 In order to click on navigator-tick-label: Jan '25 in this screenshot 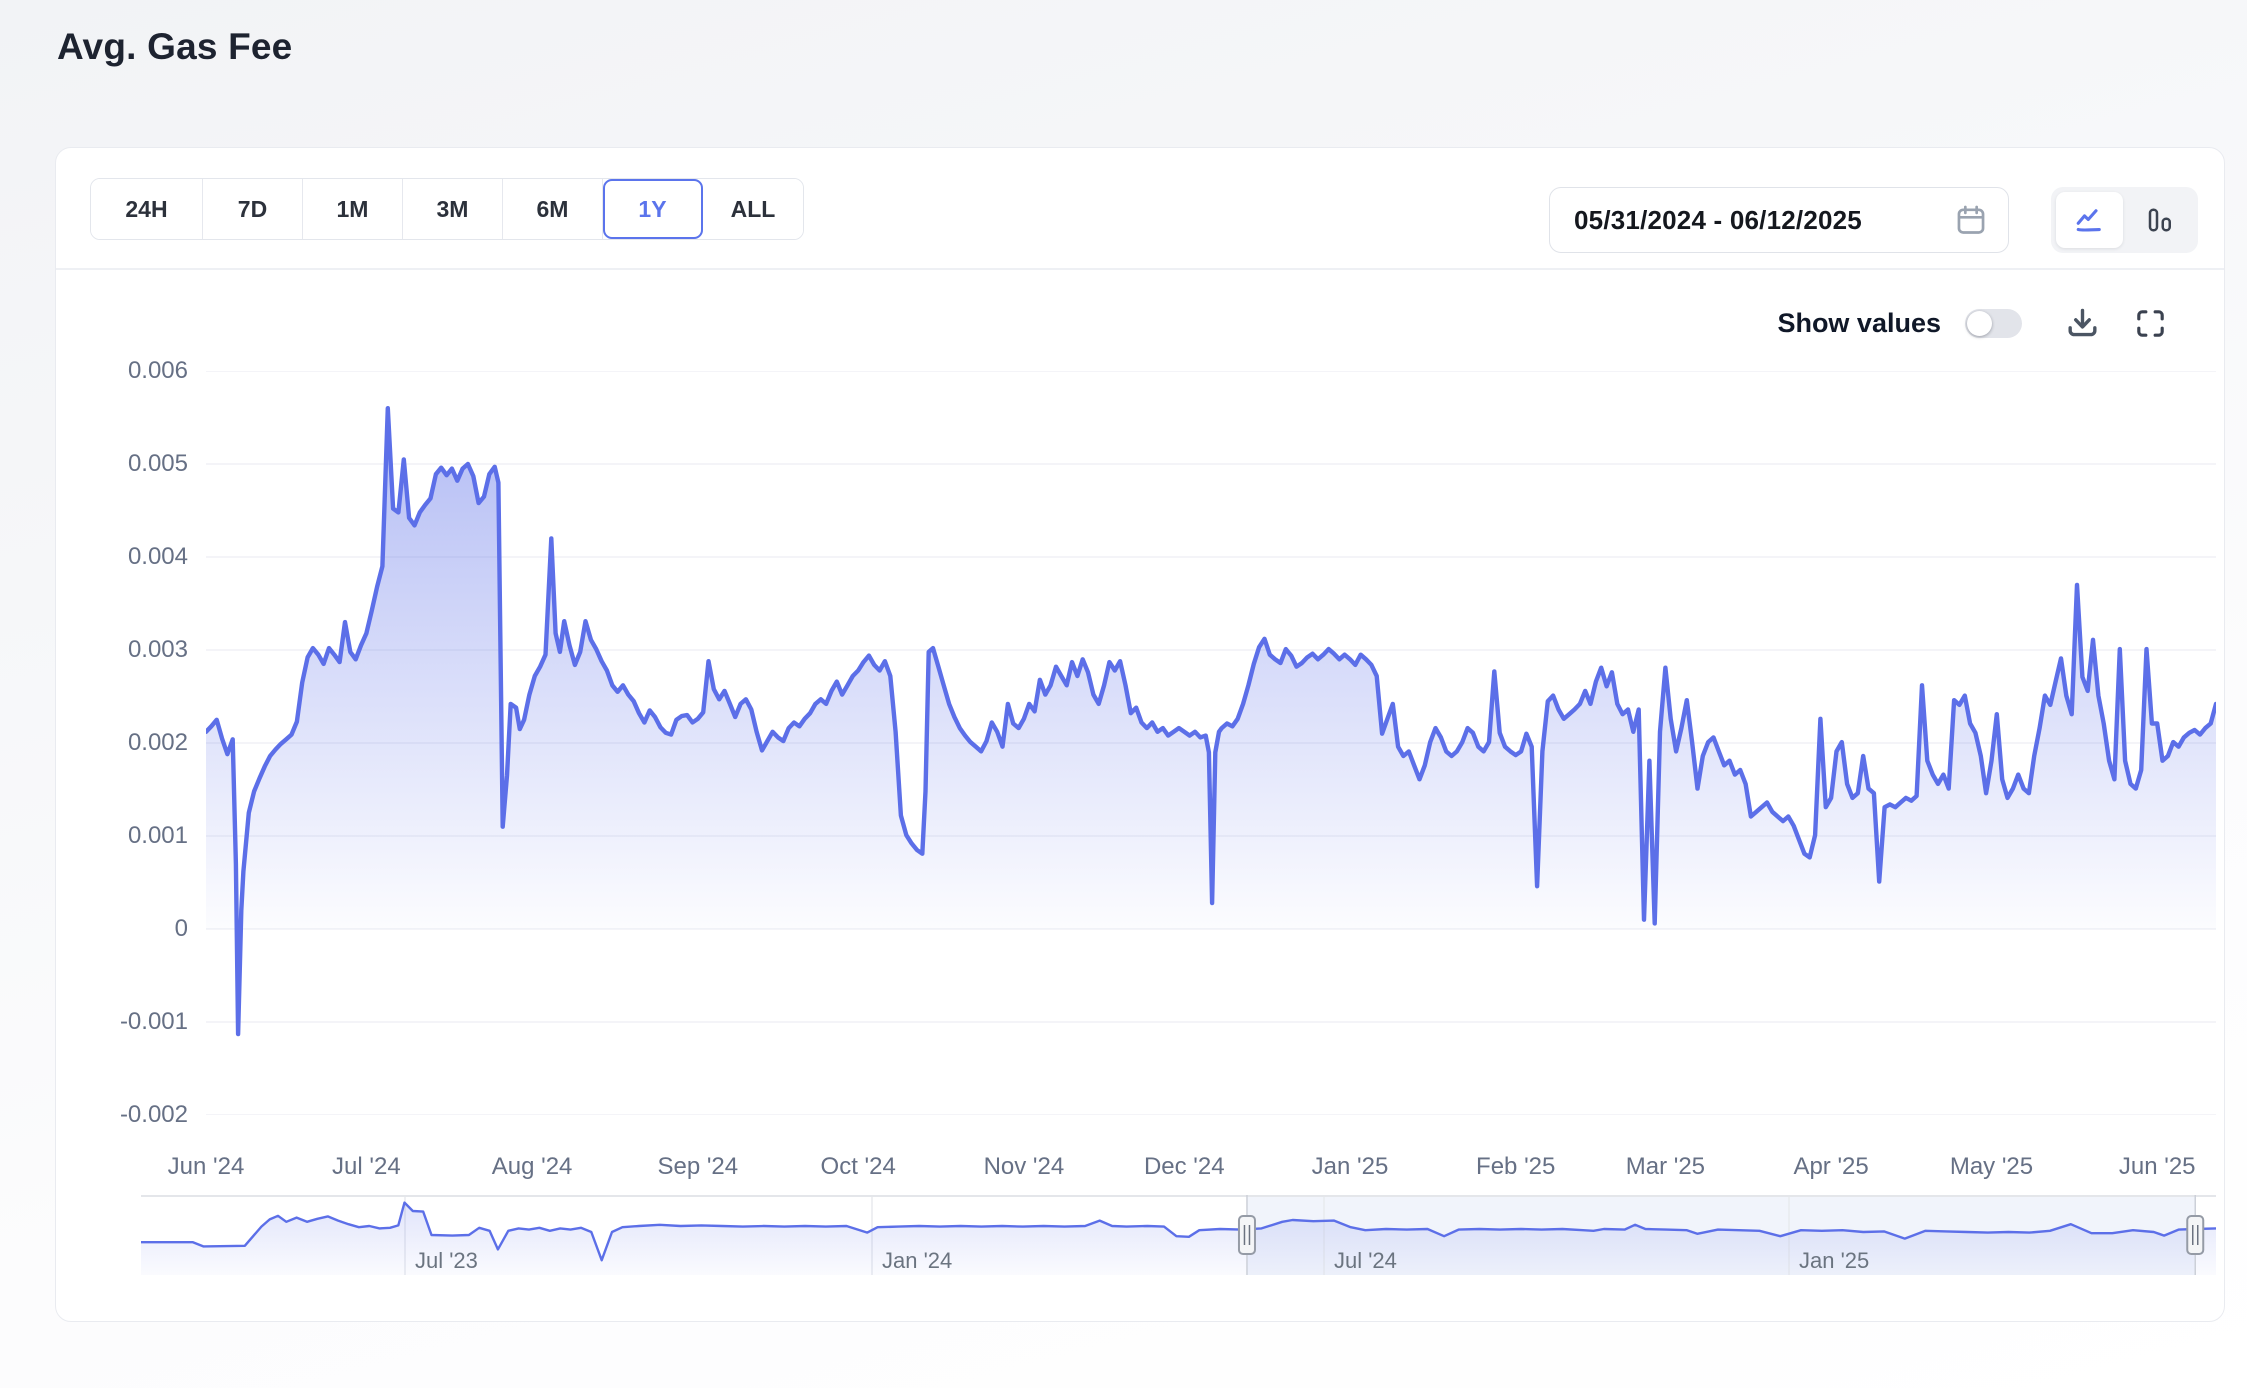, I will do `click(1834, 1260)`.